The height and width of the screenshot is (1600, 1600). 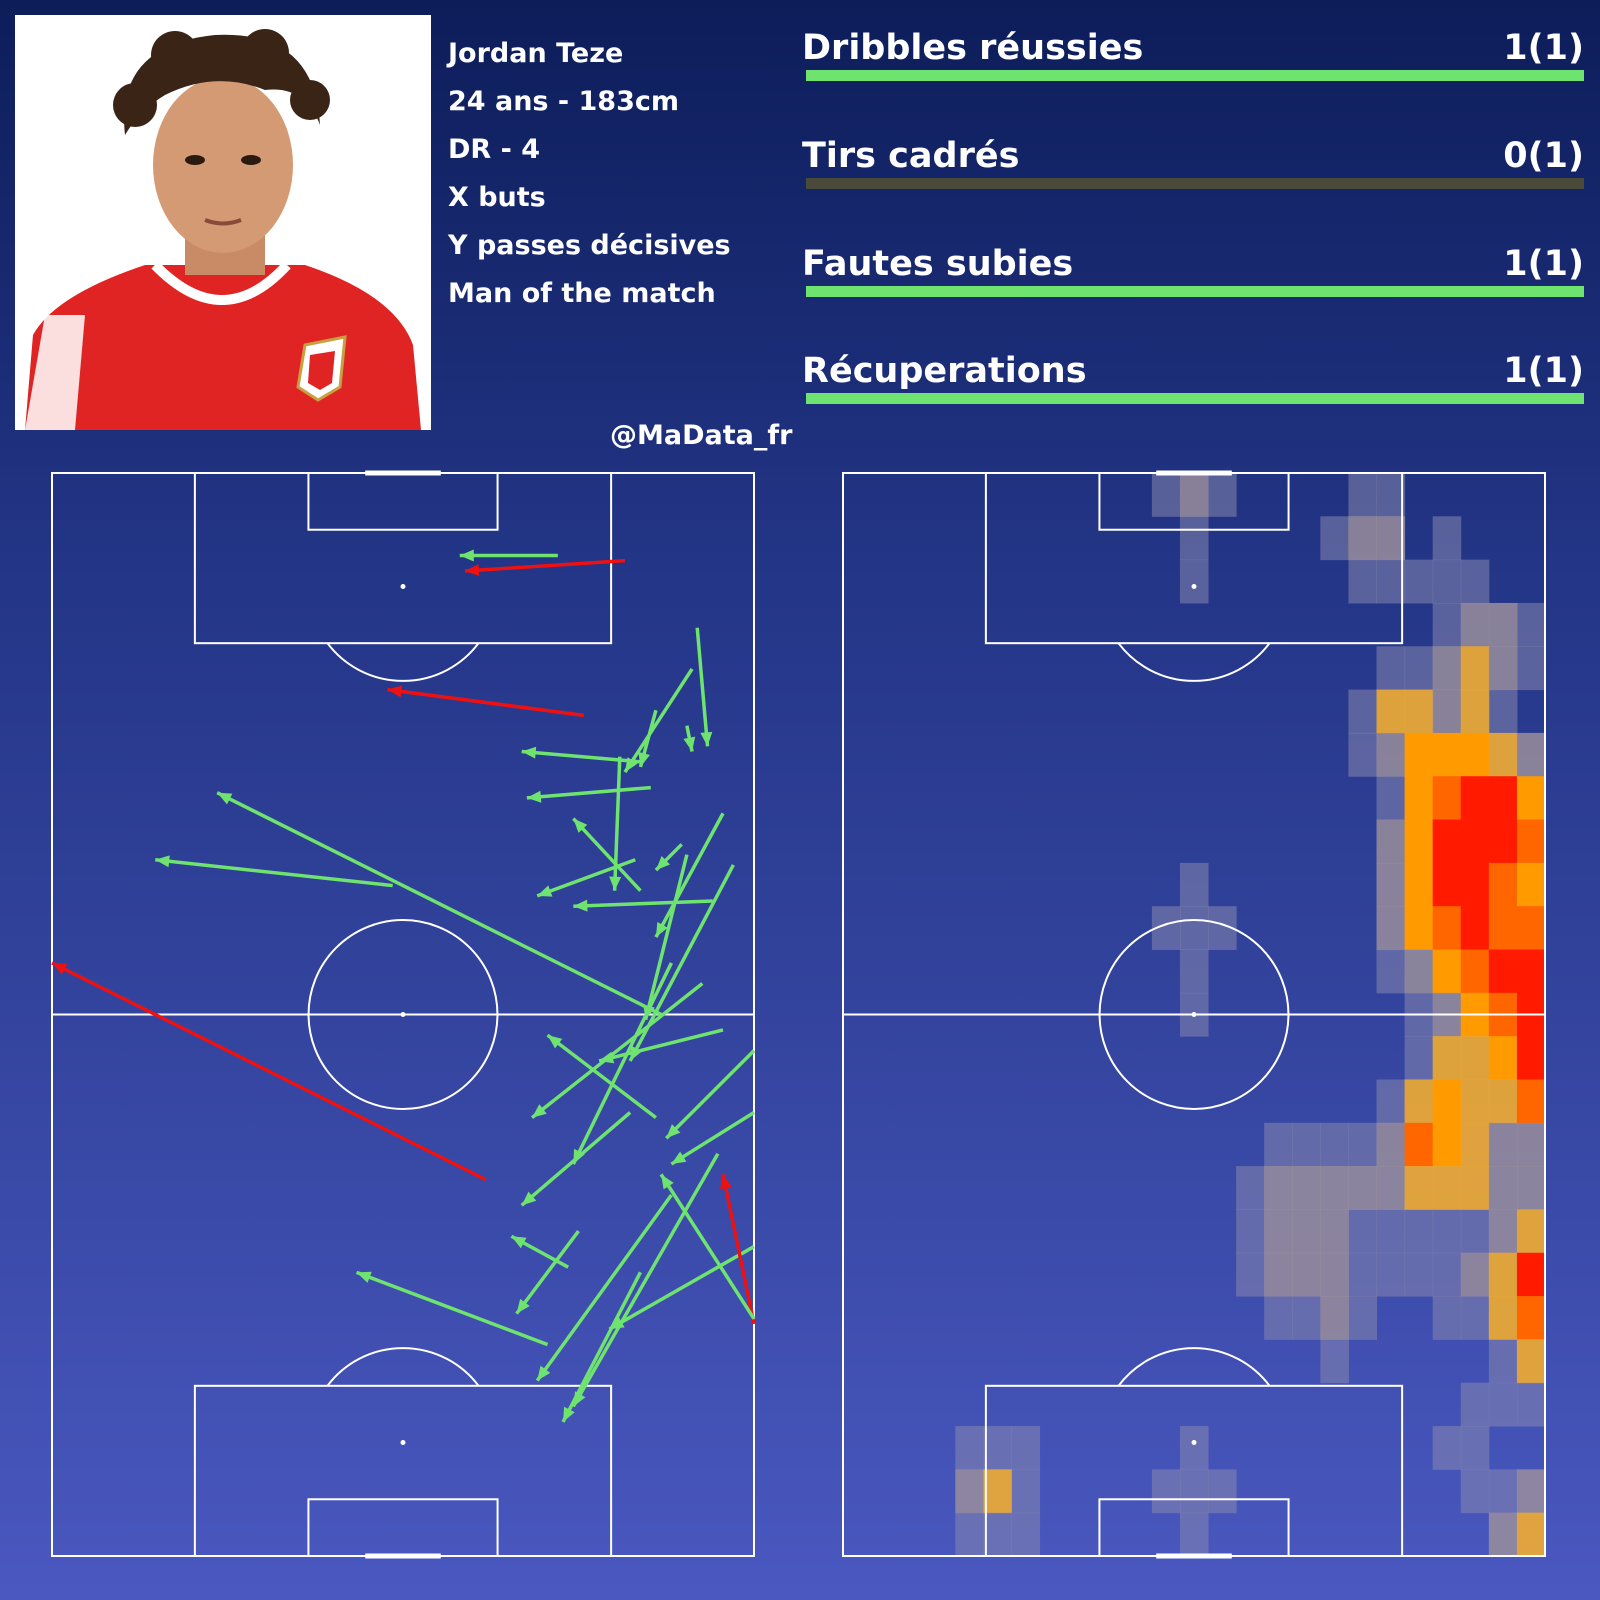 What do you see at coordinates (1193, 58) in the screenshot?
I see `stat-dribbles: Dribbles réussies 1(1)` at bounding box center [1193, 58].